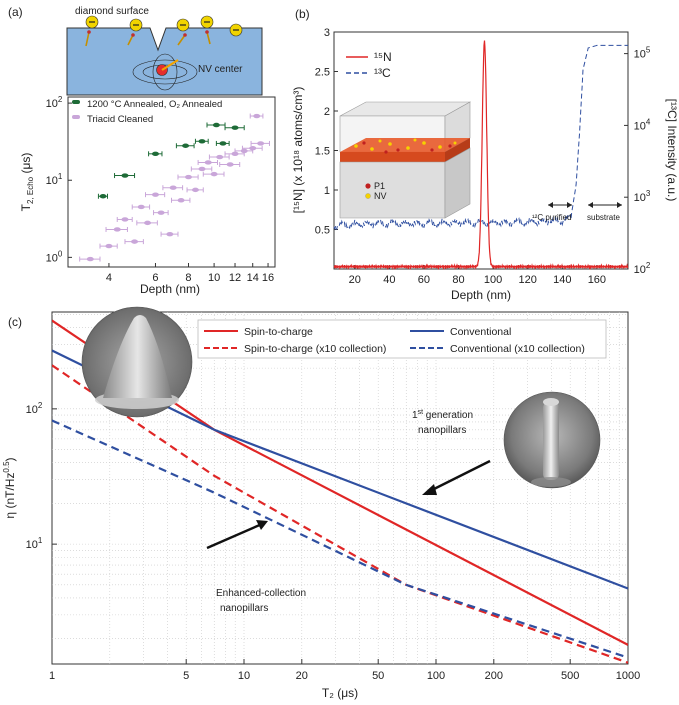 This screenshot has width=679, height=705. What do you see at coordinates (214, 278) in the screenshot?
I see `a-xtick-label: 10` at bounding box center [214, 278].